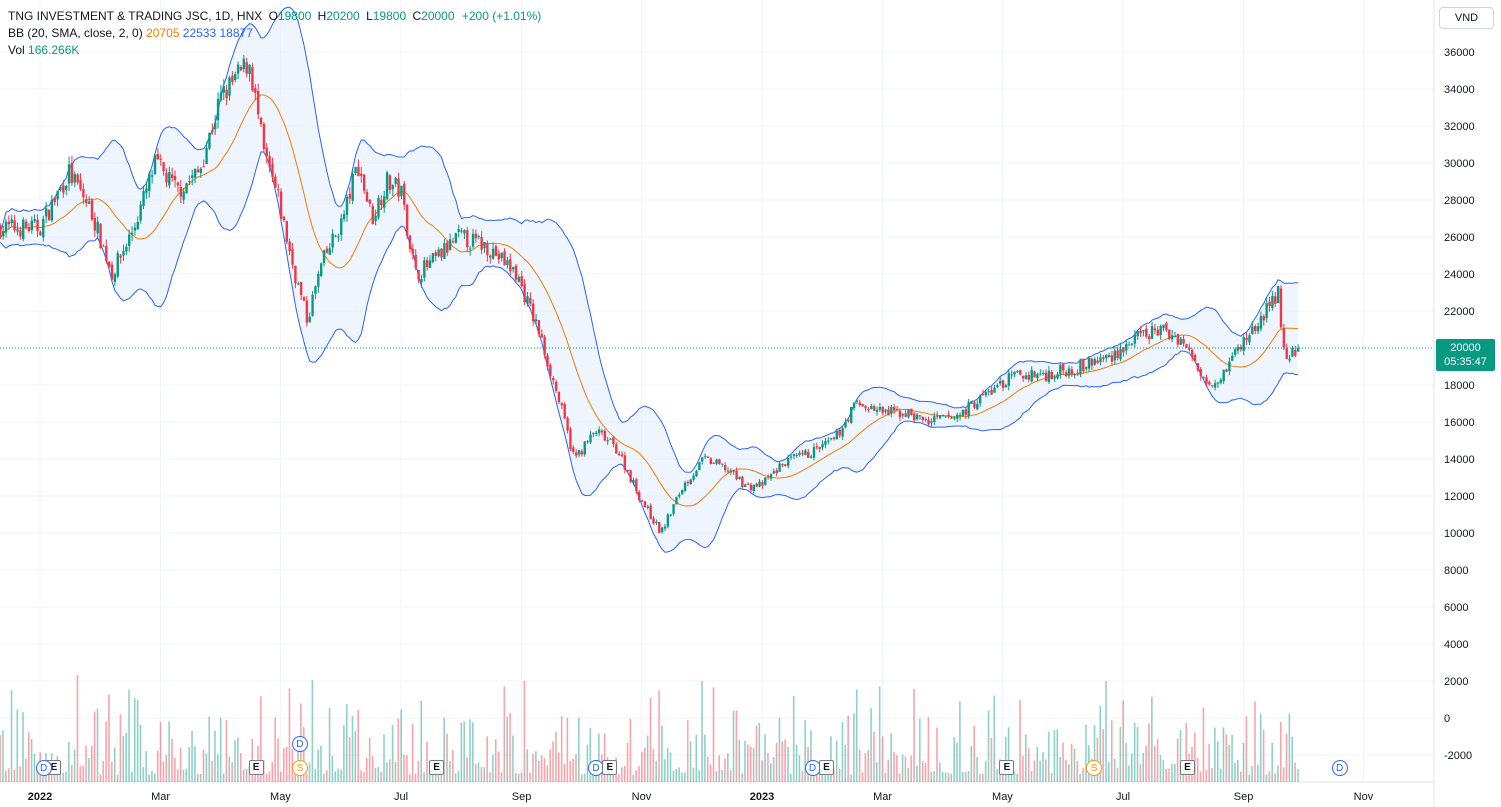  Describe the element at coordinates (135, 16) in the screenshot. I see `symbol-title: TNG INVESTMENT & TRADING JSC, 1D, HNX` at that location.